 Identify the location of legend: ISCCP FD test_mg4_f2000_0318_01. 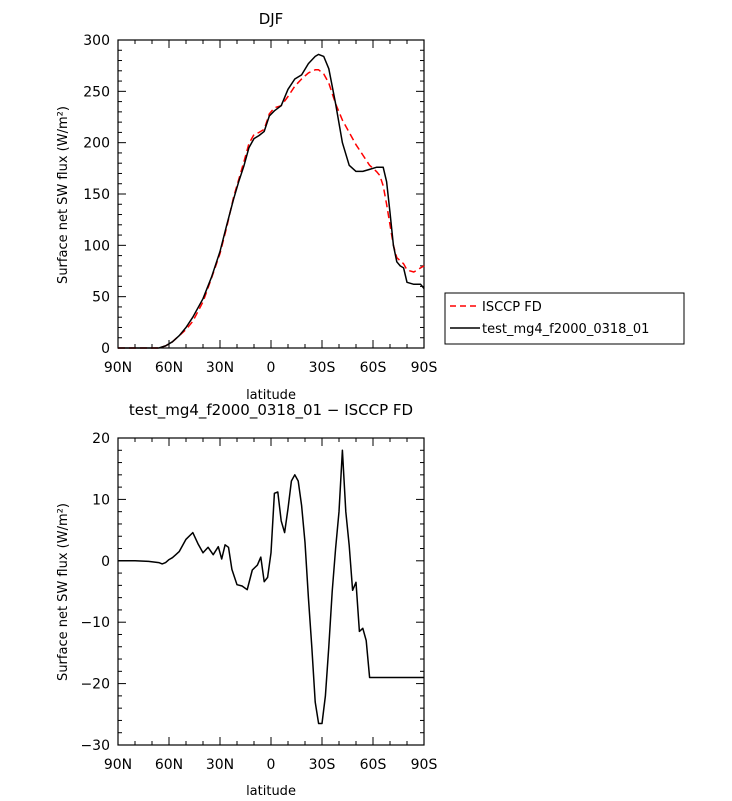
(564, 318).